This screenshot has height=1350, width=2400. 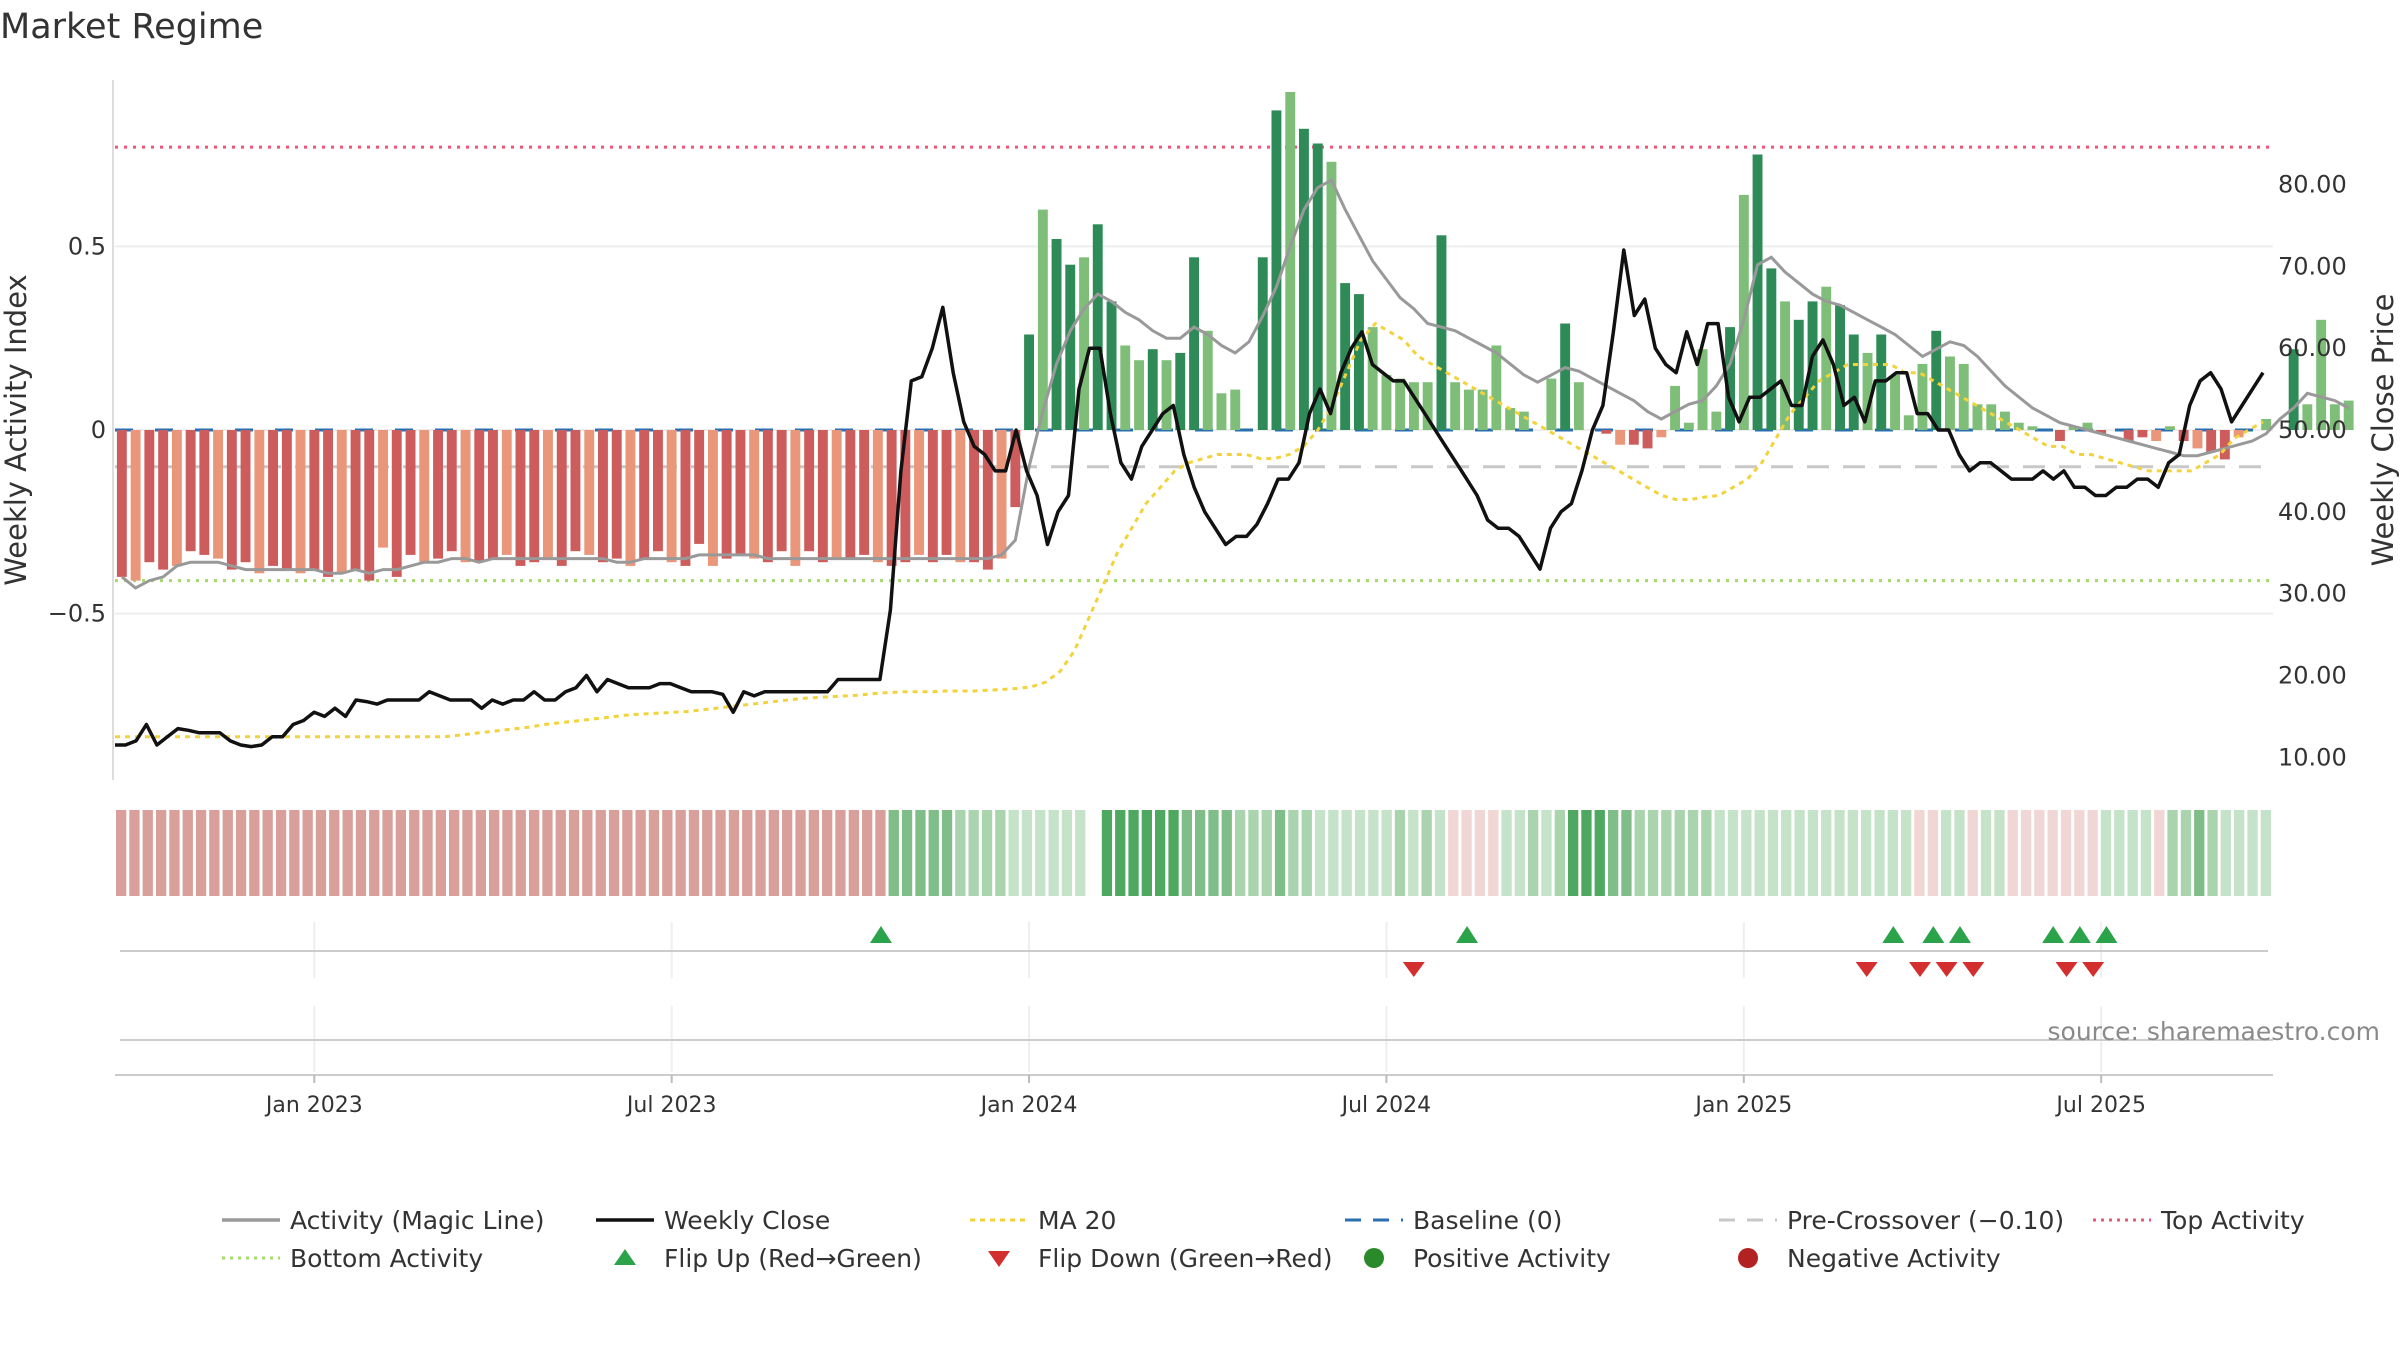 I want to click on right-tick-label: 40.00, so click(x=2312, y=512).